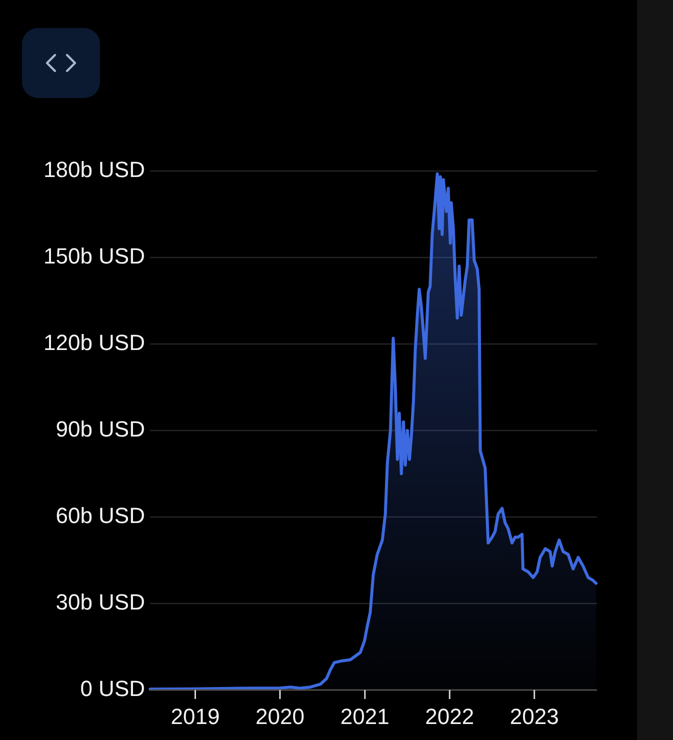 This screenshot has width=673, height=740. What do you see at coordinates (279, 716) in the screenshot?
I see `x-tick-label: 2020` at bounding box center [279, 716].